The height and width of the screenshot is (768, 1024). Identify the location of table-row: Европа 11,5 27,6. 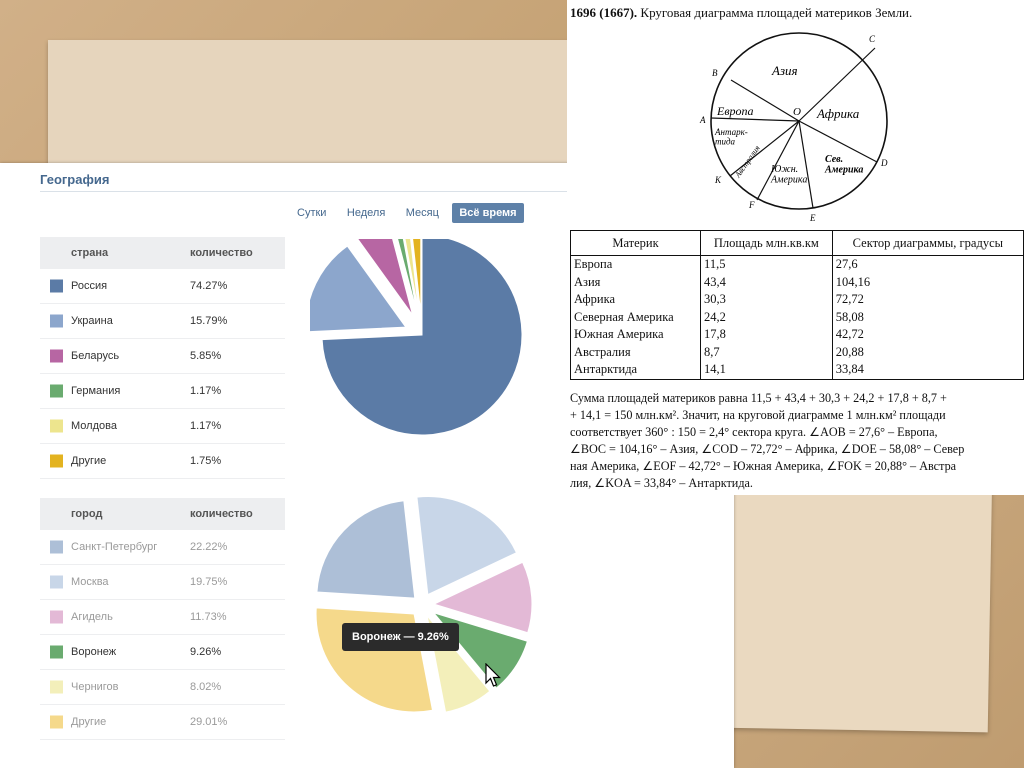
(796, 264).